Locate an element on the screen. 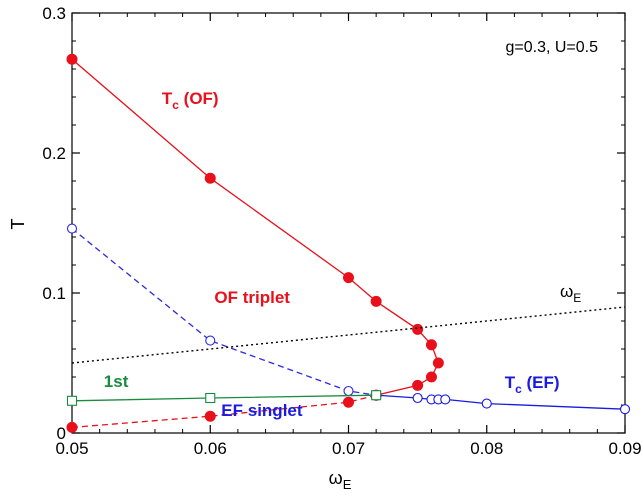 Image resolution: width=644 pixels, height=497 pixels. series-line-first_order is located at coordinates (224, 398).